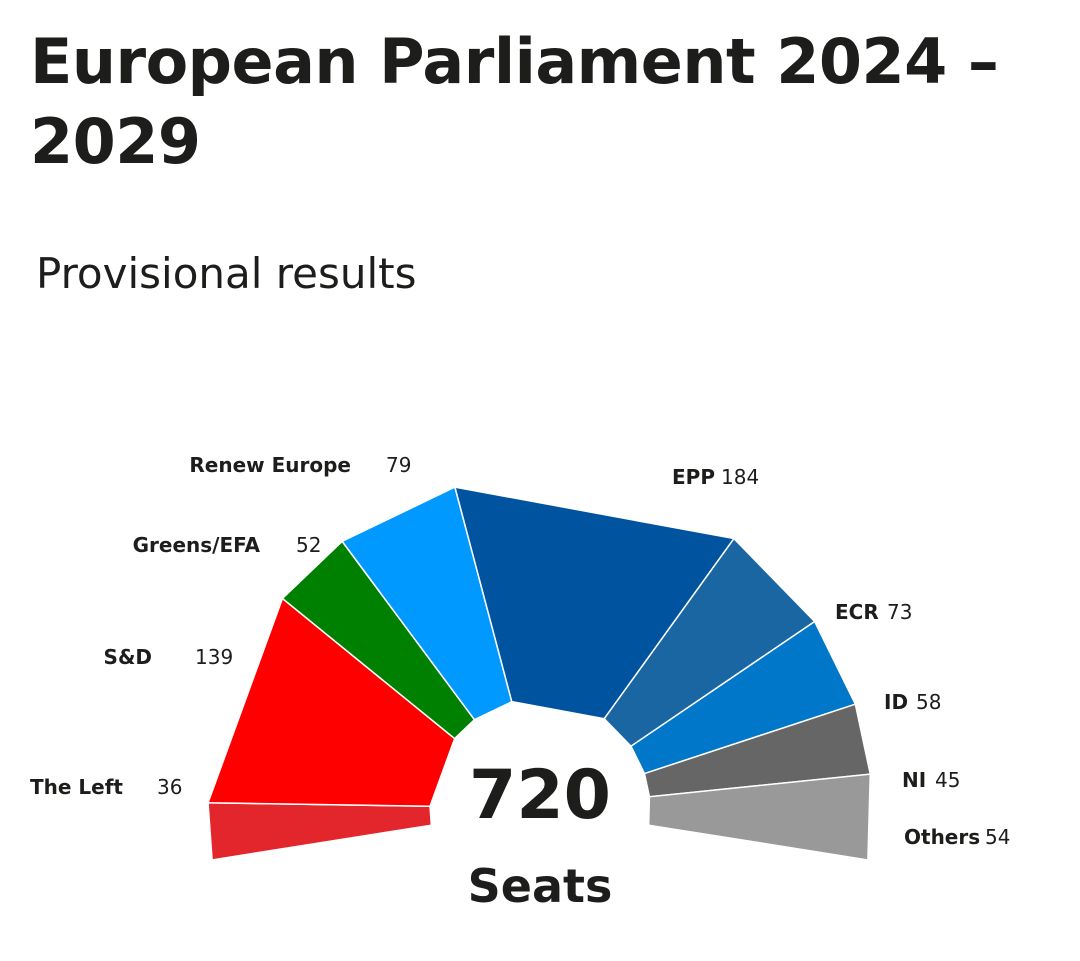 The image size is (1080, 961). I want to click on value-greens-efa: 52, so click(308, 545).